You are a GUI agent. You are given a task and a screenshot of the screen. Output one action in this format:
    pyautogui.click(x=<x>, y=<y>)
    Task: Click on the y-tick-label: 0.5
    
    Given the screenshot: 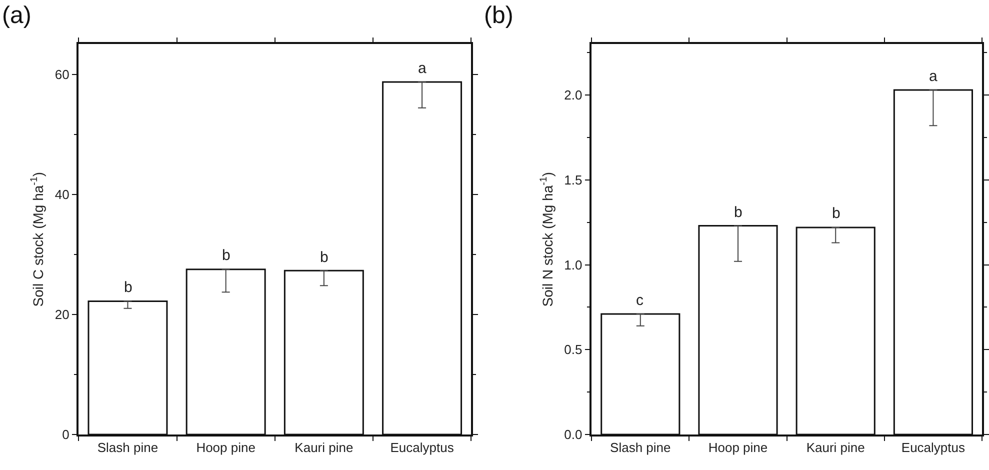 What is the action you would take?
    pyautogui.click(x=573, y=350)
    